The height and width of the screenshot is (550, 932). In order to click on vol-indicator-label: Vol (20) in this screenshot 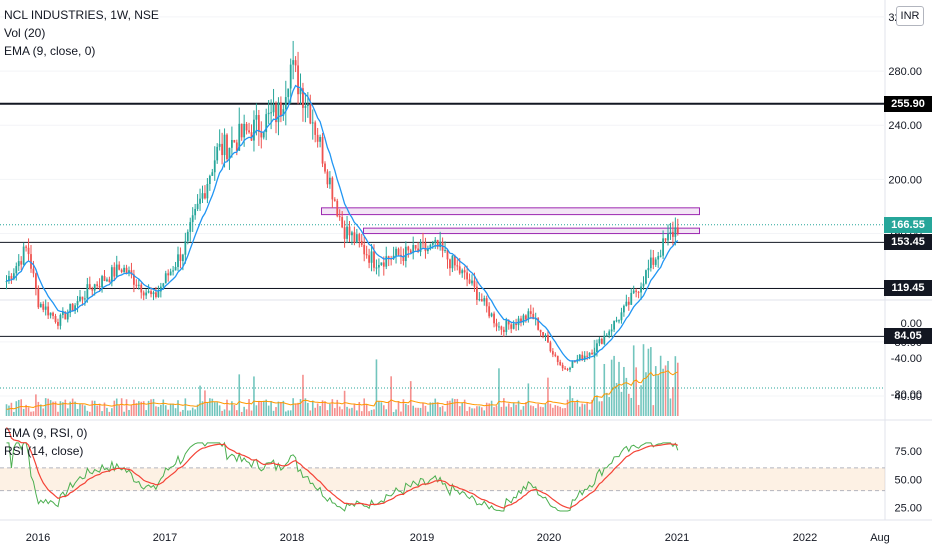, I will do `click(25, 33)`.